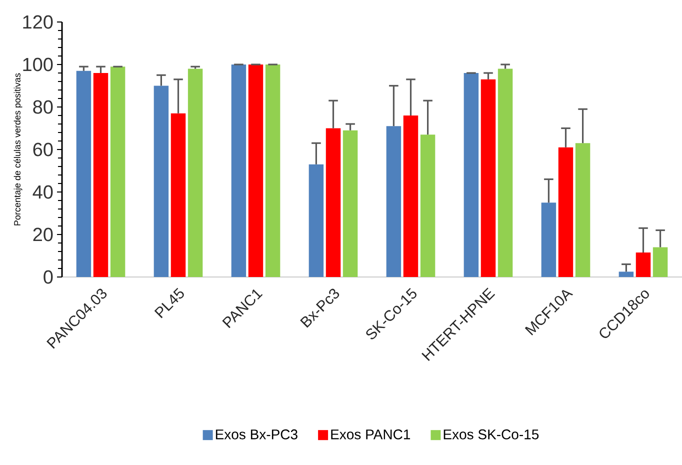 The image size is (682, 465). Describe the element at coordinates (38, 22) in the screenshot. I see `y-tick-label: 120` at that location.